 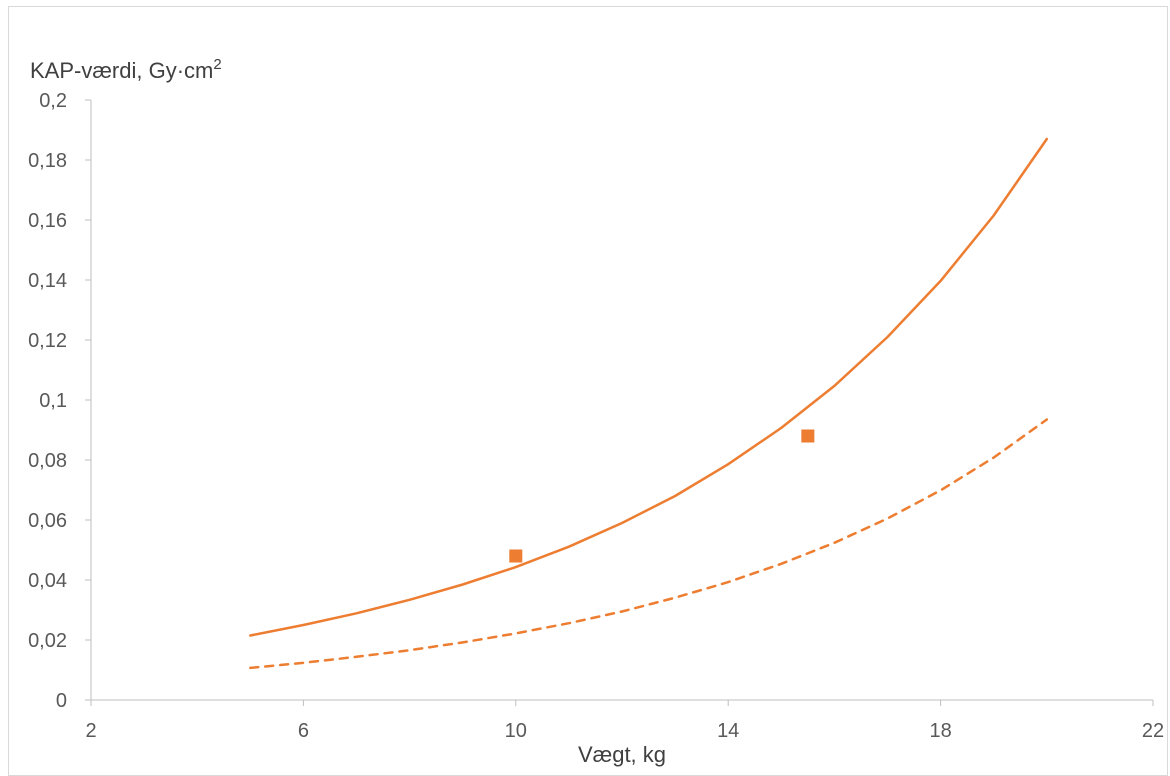 I want to click on y-tick-label: 0,08, so click(x=47, y=461).